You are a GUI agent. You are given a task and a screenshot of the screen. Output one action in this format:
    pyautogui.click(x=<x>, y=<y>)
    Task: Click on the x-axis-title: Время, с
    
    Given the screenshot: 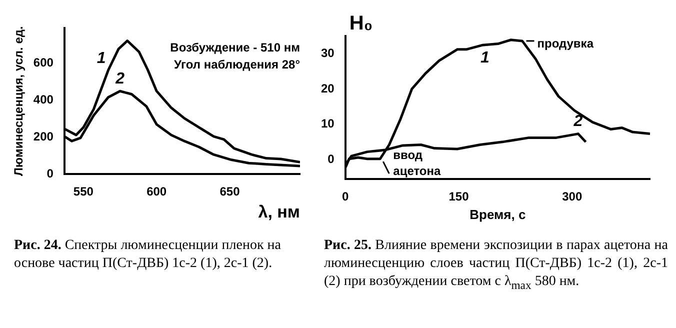 What is the action you would take?
    pyautogui.click(x=498, y=214)
    